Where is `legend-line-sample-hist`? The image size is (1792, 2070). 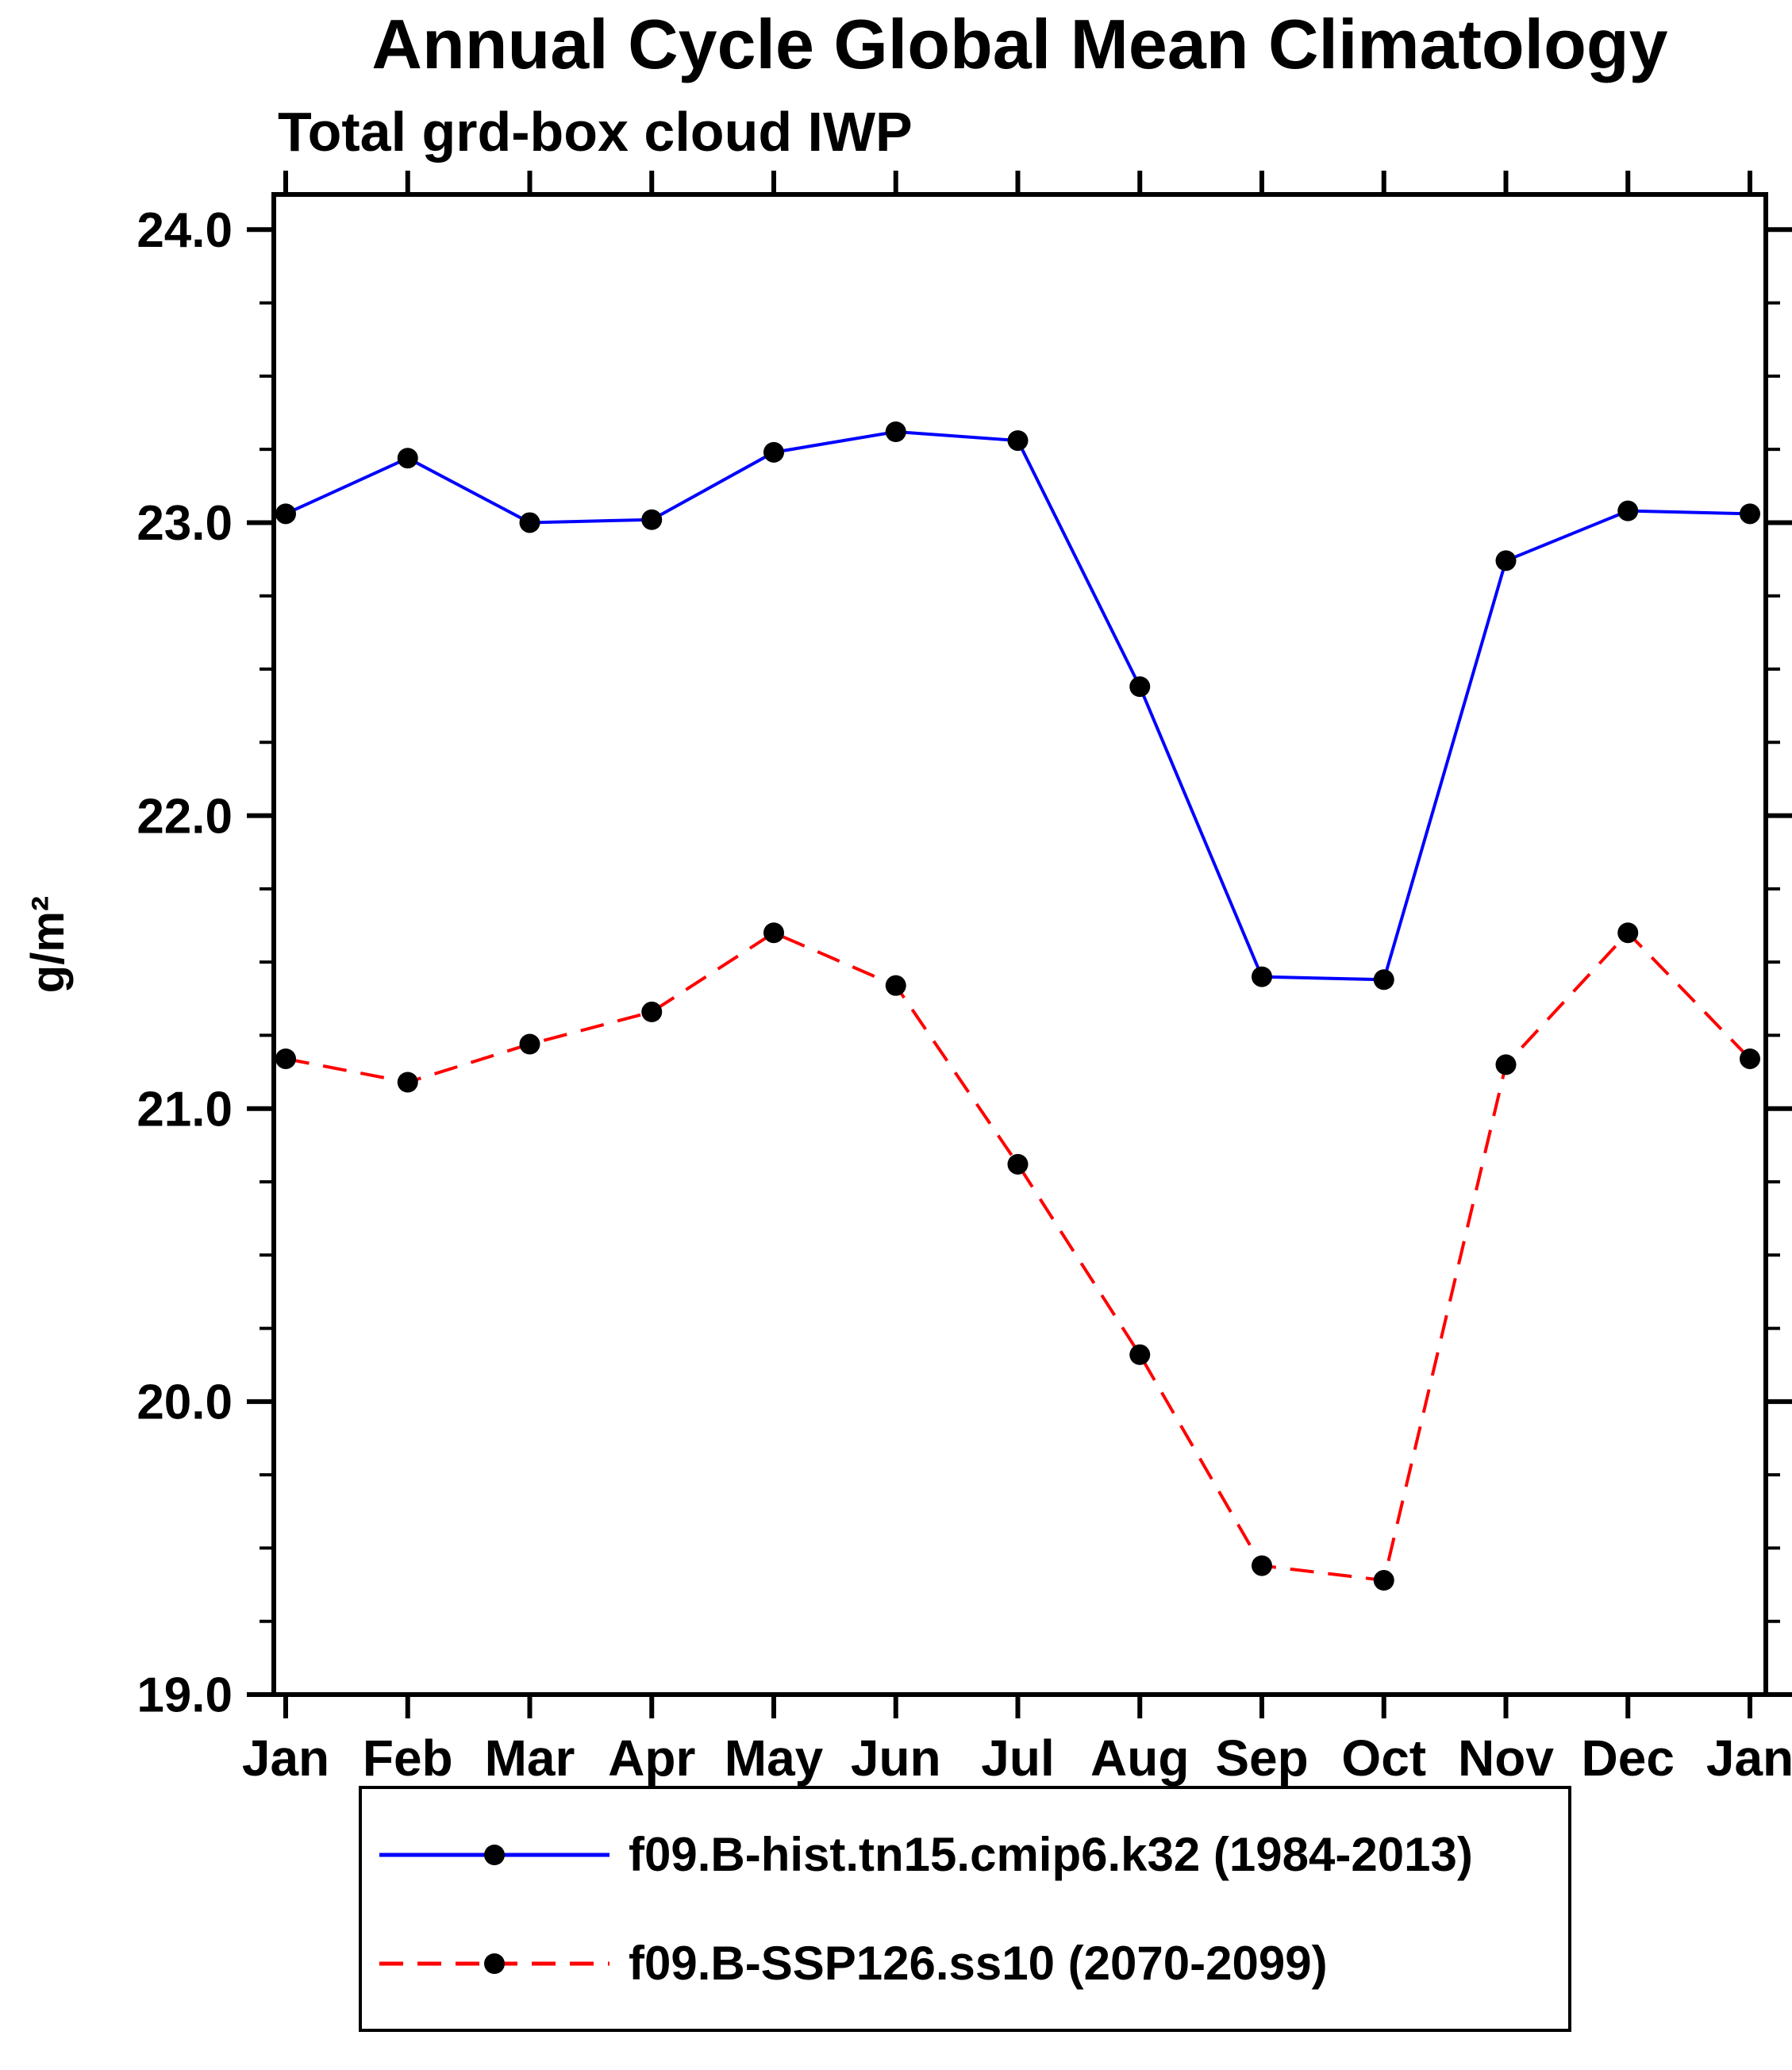 legend-line-sample-hist is located at coordinates (494, 1854).